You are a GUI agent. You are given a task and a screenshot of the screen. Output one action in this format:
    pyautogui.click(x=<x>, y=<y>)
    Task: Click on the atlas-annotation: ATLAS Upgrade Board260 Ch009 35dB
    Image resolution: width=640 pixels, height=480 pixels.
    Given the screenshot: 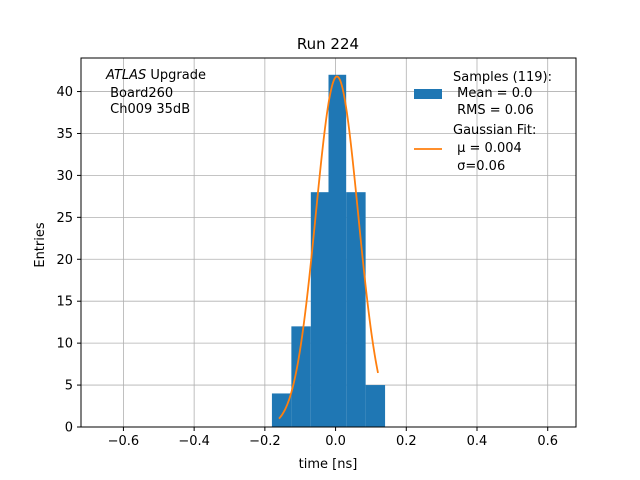 What is the action you would take?
    pyautogui.click(x=155, y=92)
    